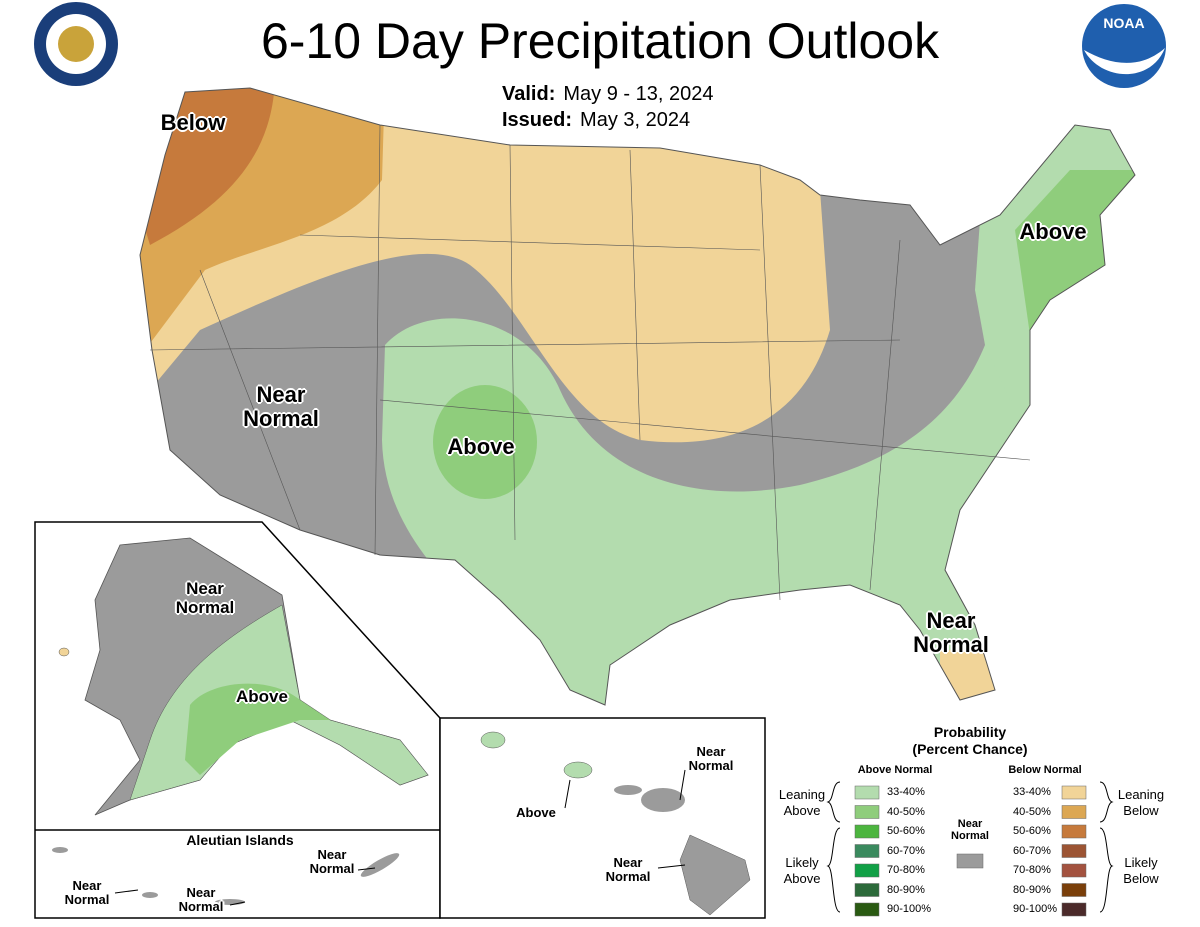 The image size is (1200, 927). I want to click on legend-title: Probability, so click(970, 732).